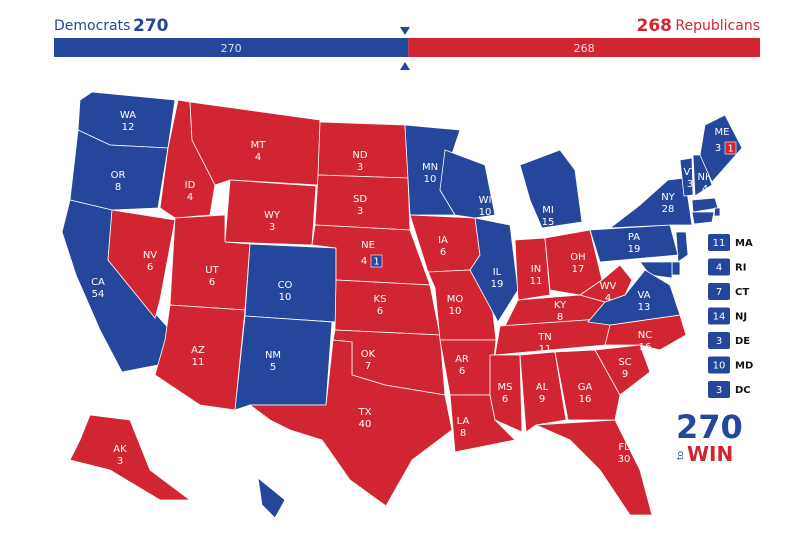 The width and height of the screenshot is (793, 545). Describe the element at coordinates (118, 175) in the screenshot. I see `state-abbr: OR` at that location.